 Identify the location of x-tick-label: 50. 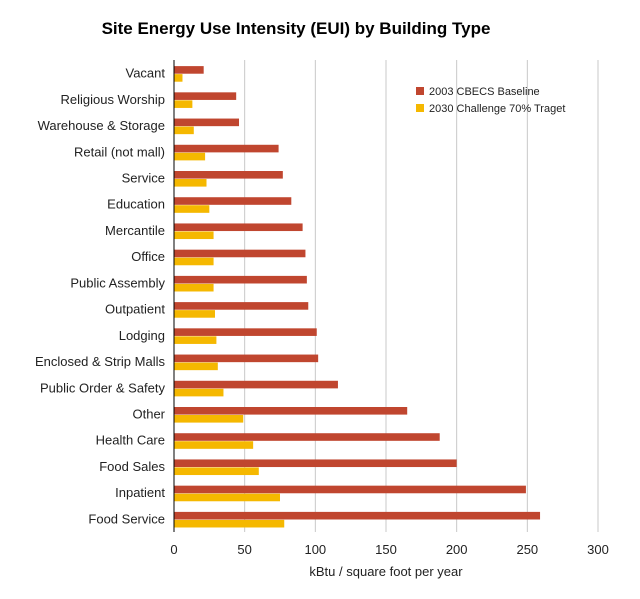
(244, 549).